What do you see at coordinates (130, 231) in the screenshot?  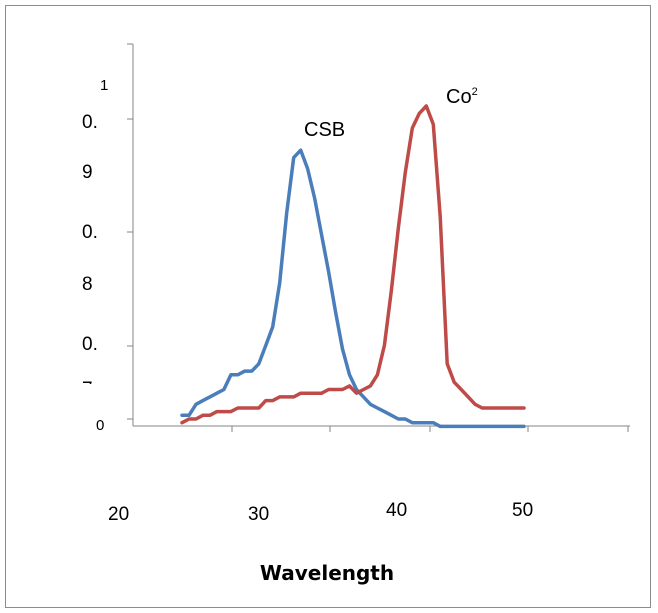 I see `y-axis-ticks` at bounding box center [130, 231].